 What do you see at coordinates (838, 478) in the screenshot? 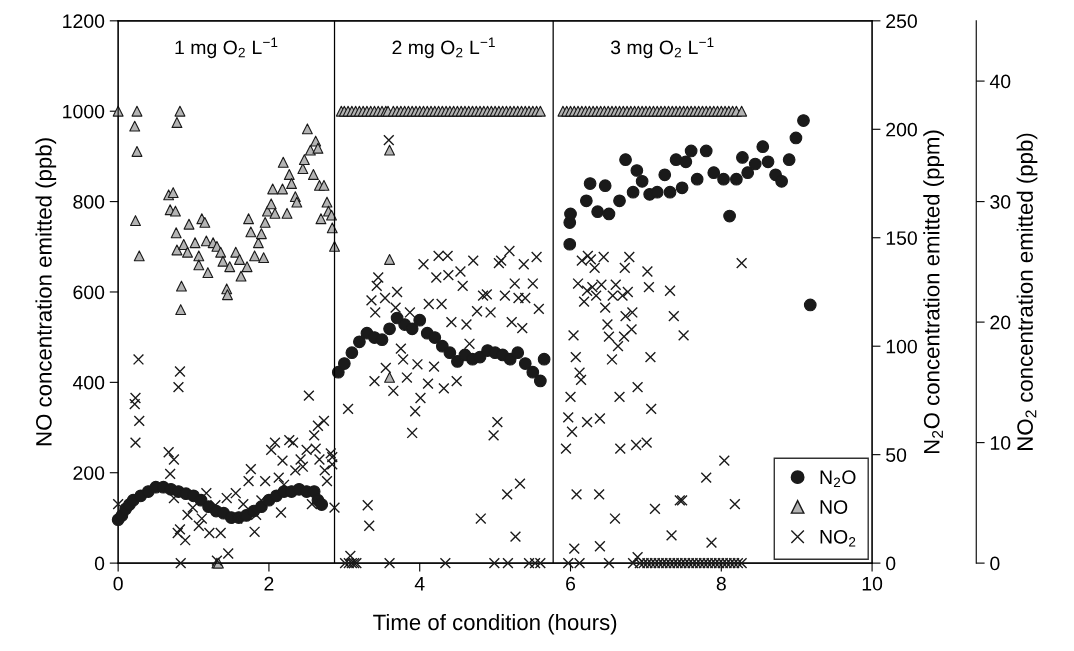
I see `legend-label: N$_{2}$O` at bounding box center [838, 478].